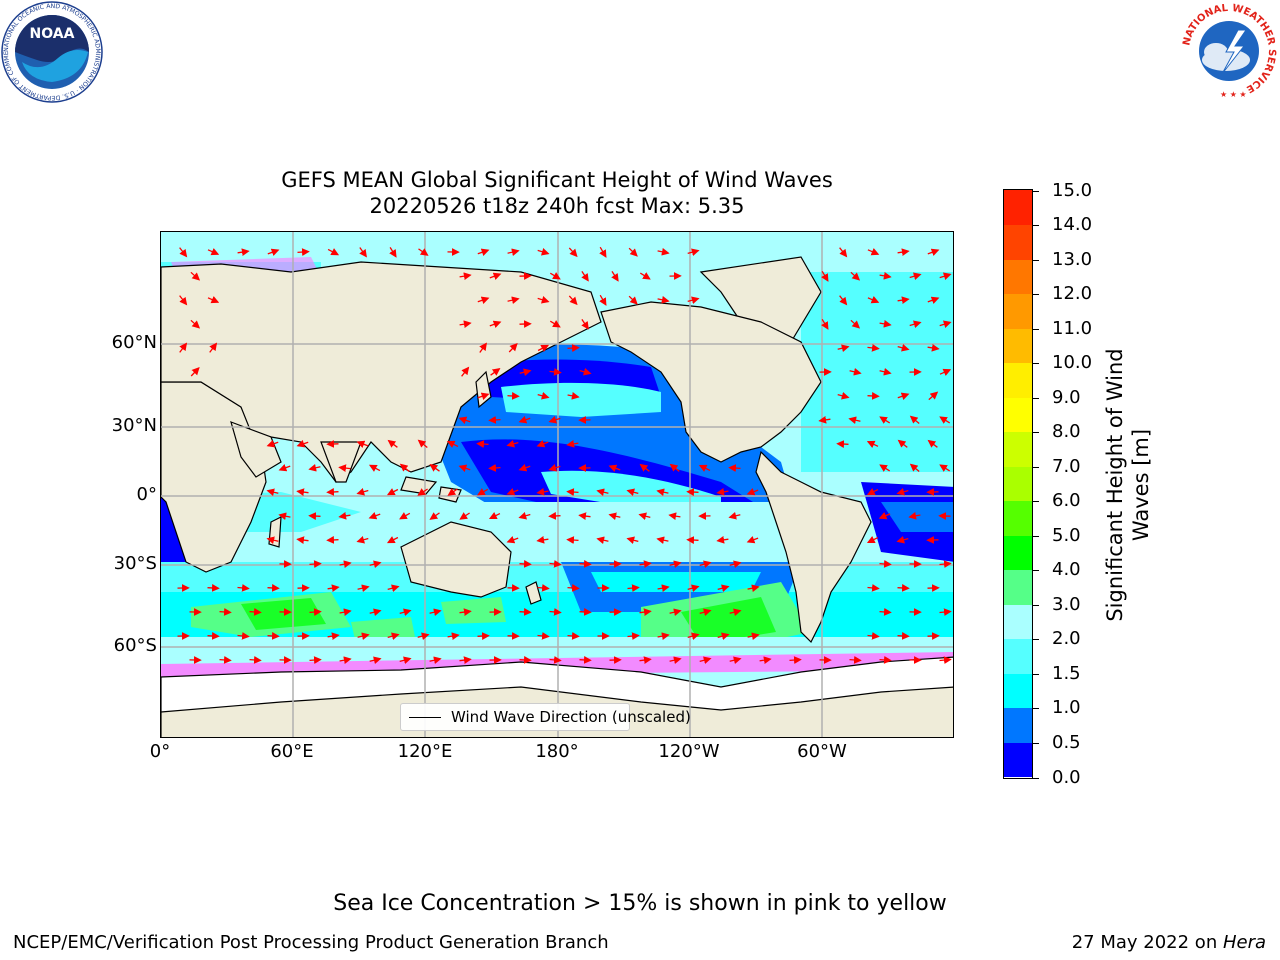  I want to click on footer-date: 27 May 2022 on Hera, so click(1169, 943).